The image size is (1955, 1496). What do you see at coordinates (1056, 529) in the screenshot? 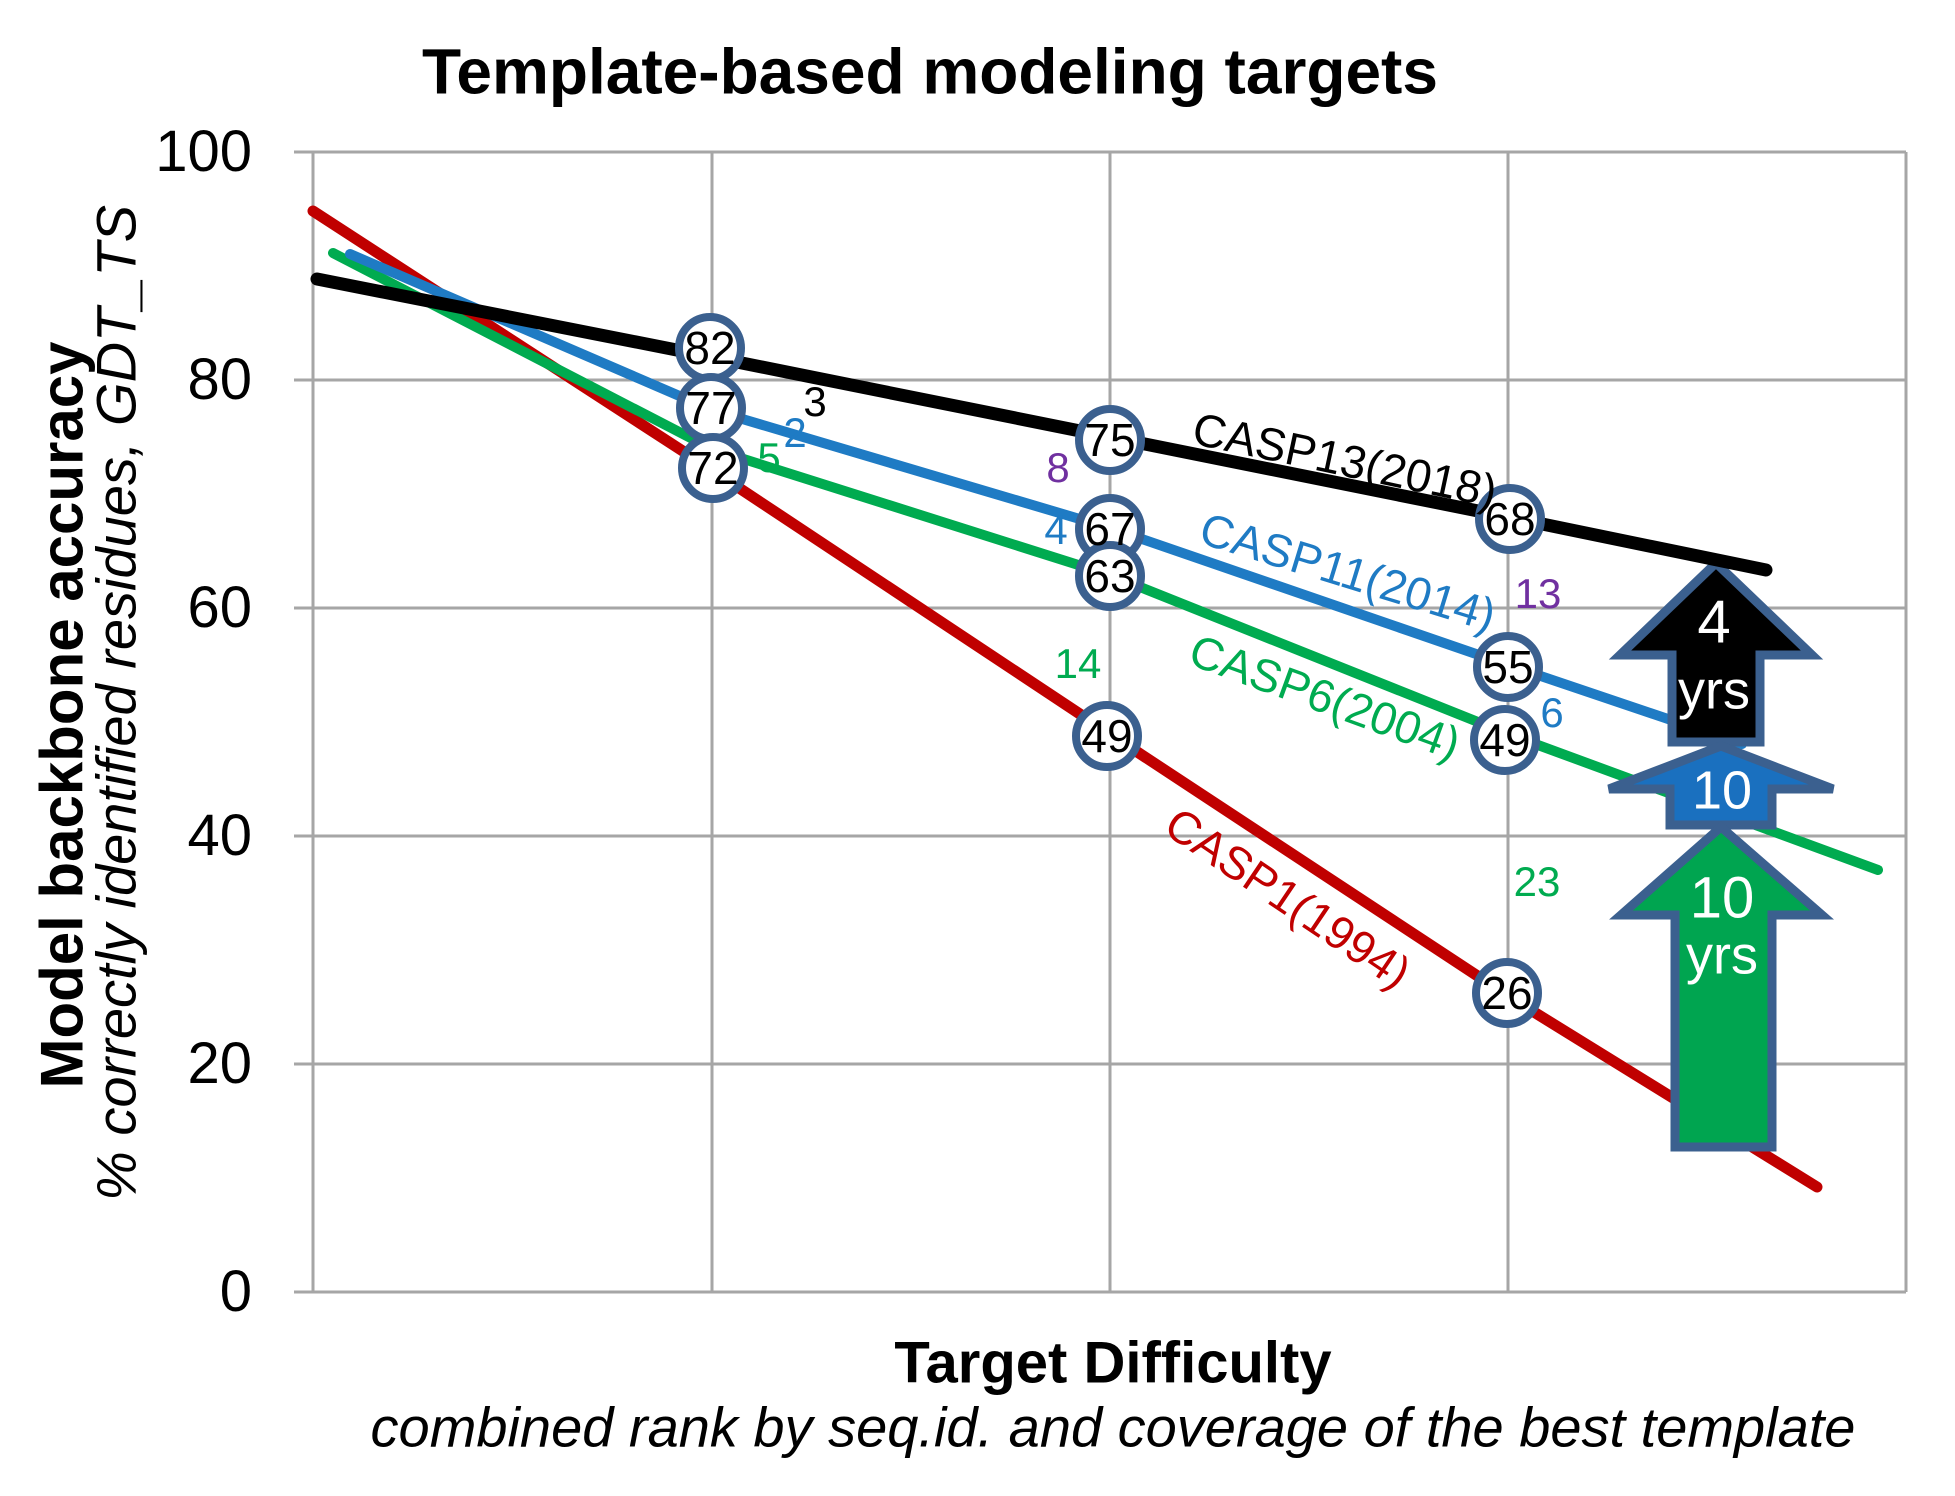
I see `gap-label-4: 4` at bounding box center [1056, 529].